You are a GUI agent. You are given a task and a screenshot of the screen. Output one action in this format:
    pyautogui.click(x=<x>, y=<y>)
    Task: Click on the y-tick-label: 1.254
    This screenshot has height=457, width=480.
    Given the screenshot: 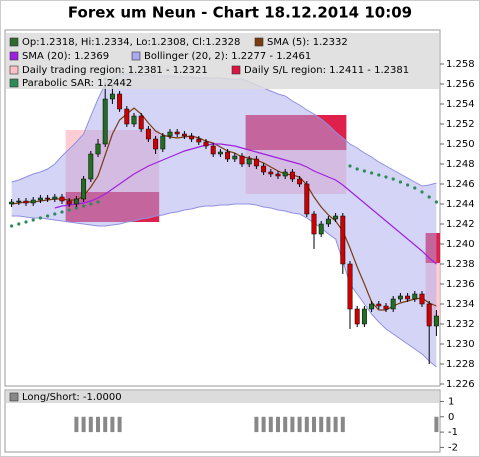 What is the action you would take?
    pyautogui.click(x=460, y=104)
    